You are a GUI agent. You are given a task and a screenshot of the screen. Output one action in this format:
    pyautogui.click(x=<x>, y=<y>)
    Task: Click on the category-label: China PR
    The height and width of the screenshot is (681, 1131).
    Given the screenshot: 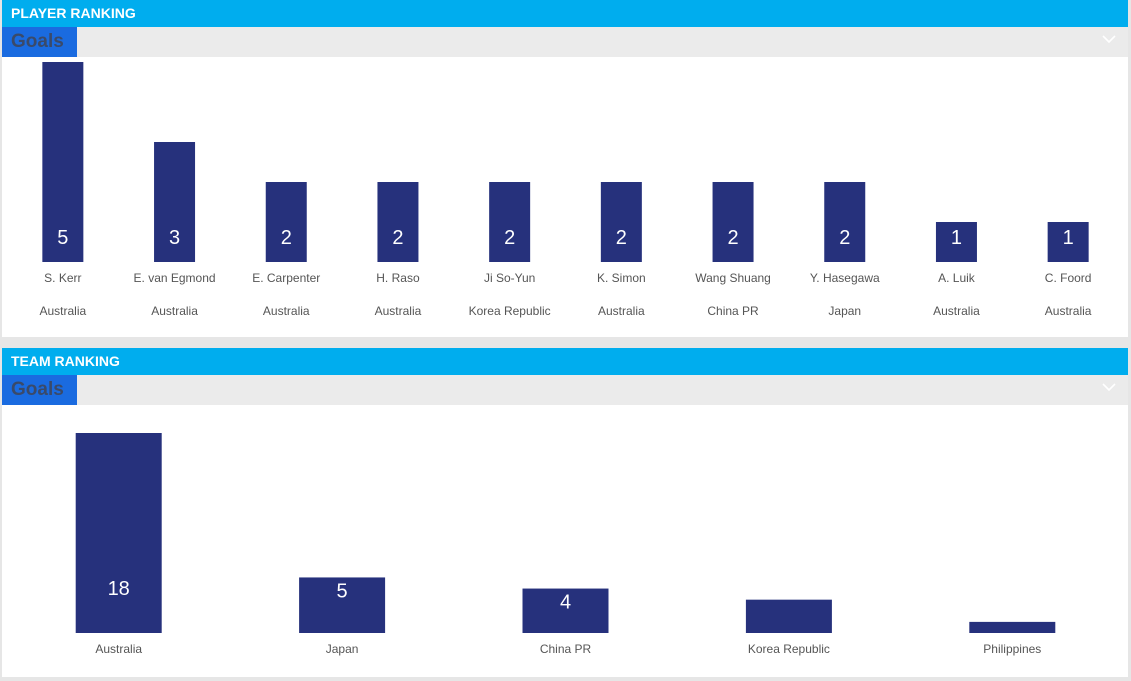 What is the action you would take?
    pyautogui.click(x=566, y=649)
    